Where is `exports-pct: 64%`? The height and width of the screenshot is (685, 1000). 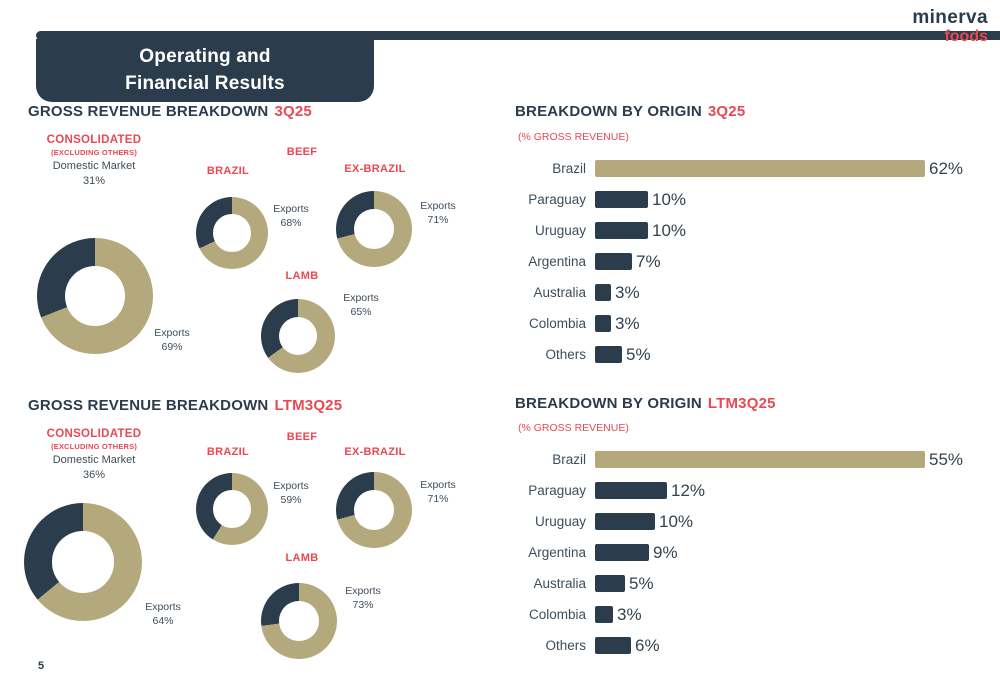
exports-pct: 64% is located at coordinates (163, 621).